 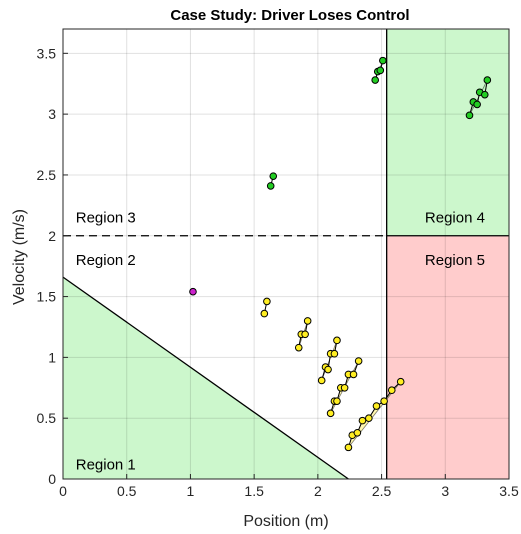 What do you see at coordinates (445, 491) in the screenshot?
I see `x-tick-label: 3` at bounding box center [445, 491].